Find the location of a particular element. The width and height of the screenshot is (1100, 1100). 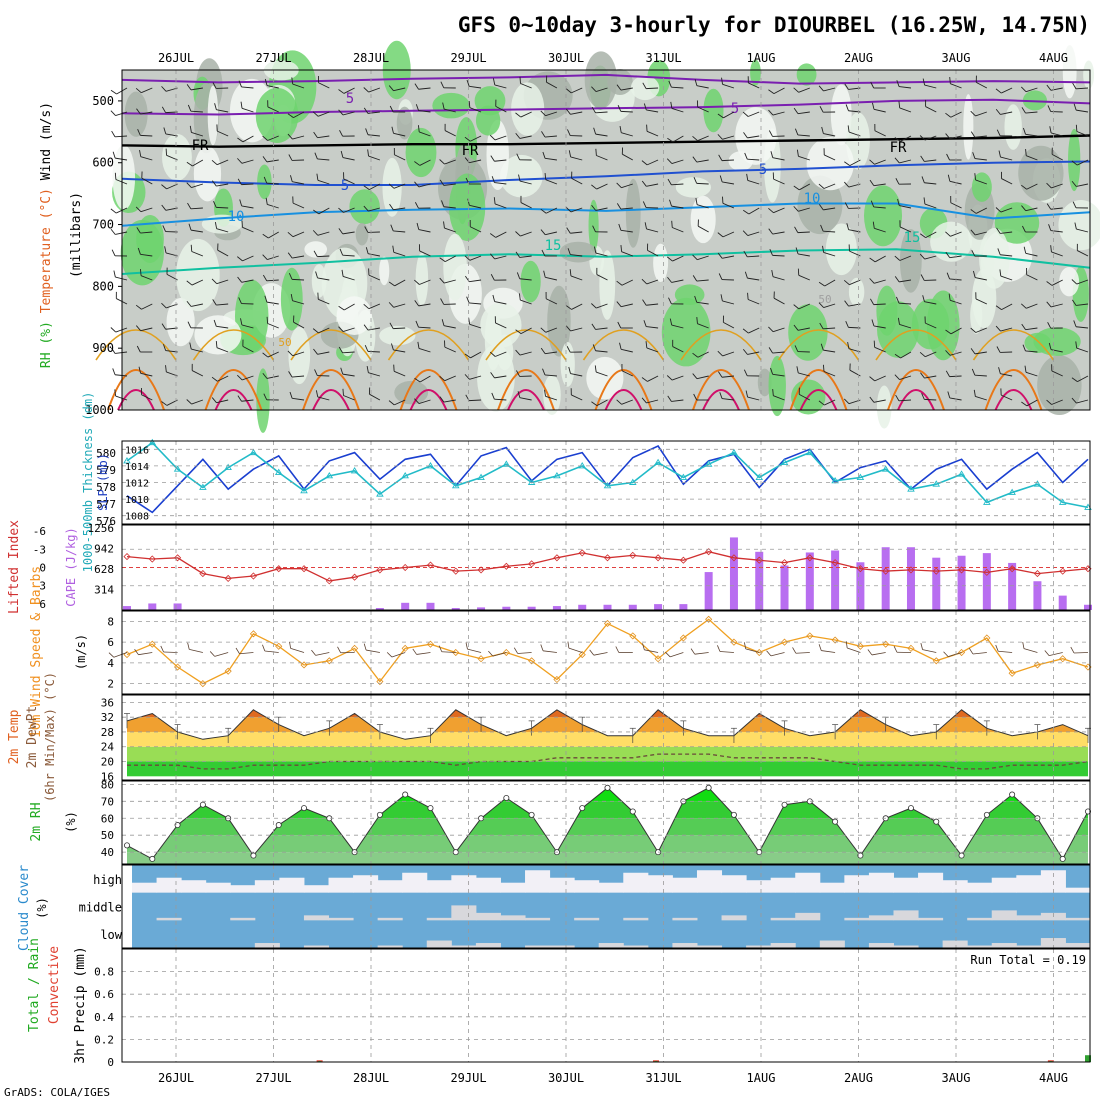

ytick-label-slp: 1012 is located at coordinates (137, 484).